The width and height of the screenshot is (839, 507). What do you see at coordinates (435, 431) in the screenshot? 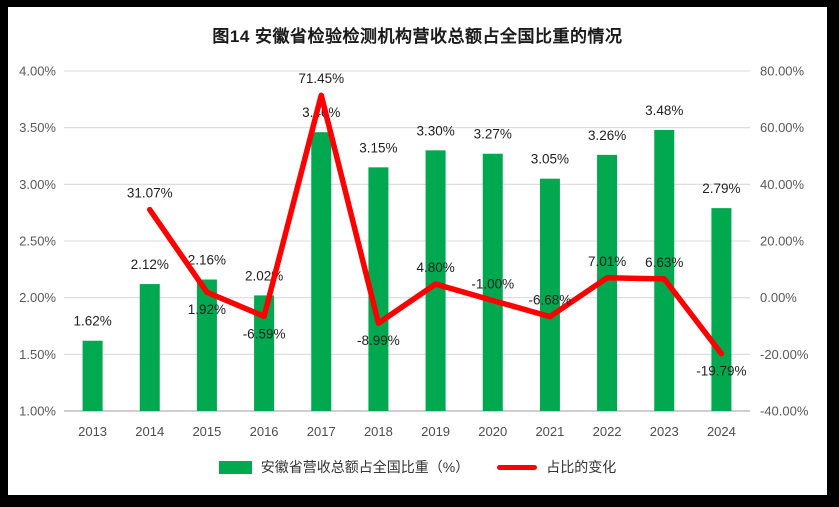
I see `x-axis-label-2019: 2019` at bounding box center [435, 431].